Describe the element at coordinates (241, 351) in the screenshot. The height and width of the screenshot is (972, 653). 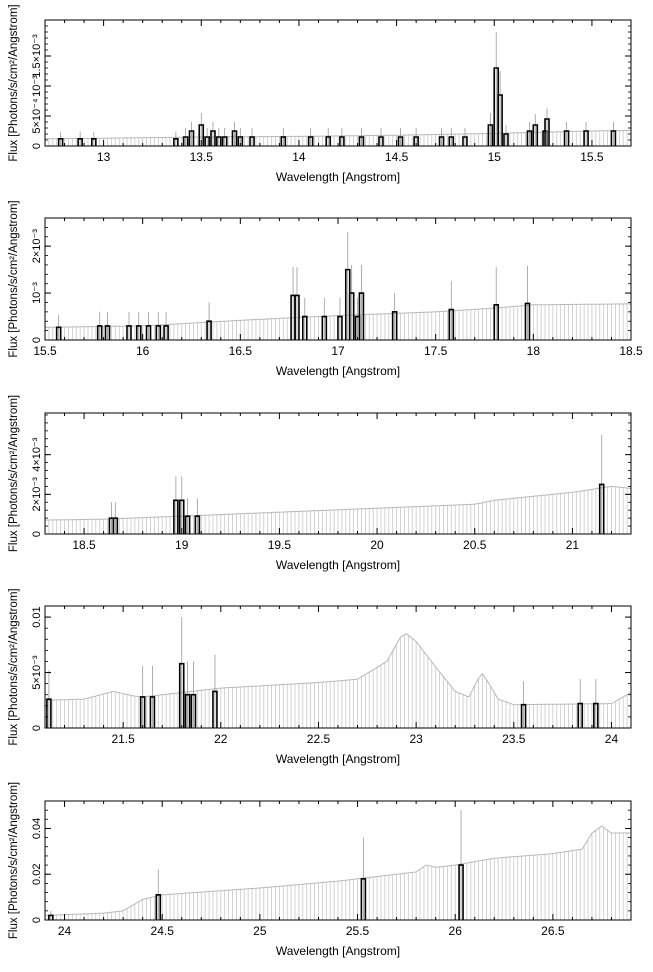
I see `x-tick-label: 16.5` at that location.